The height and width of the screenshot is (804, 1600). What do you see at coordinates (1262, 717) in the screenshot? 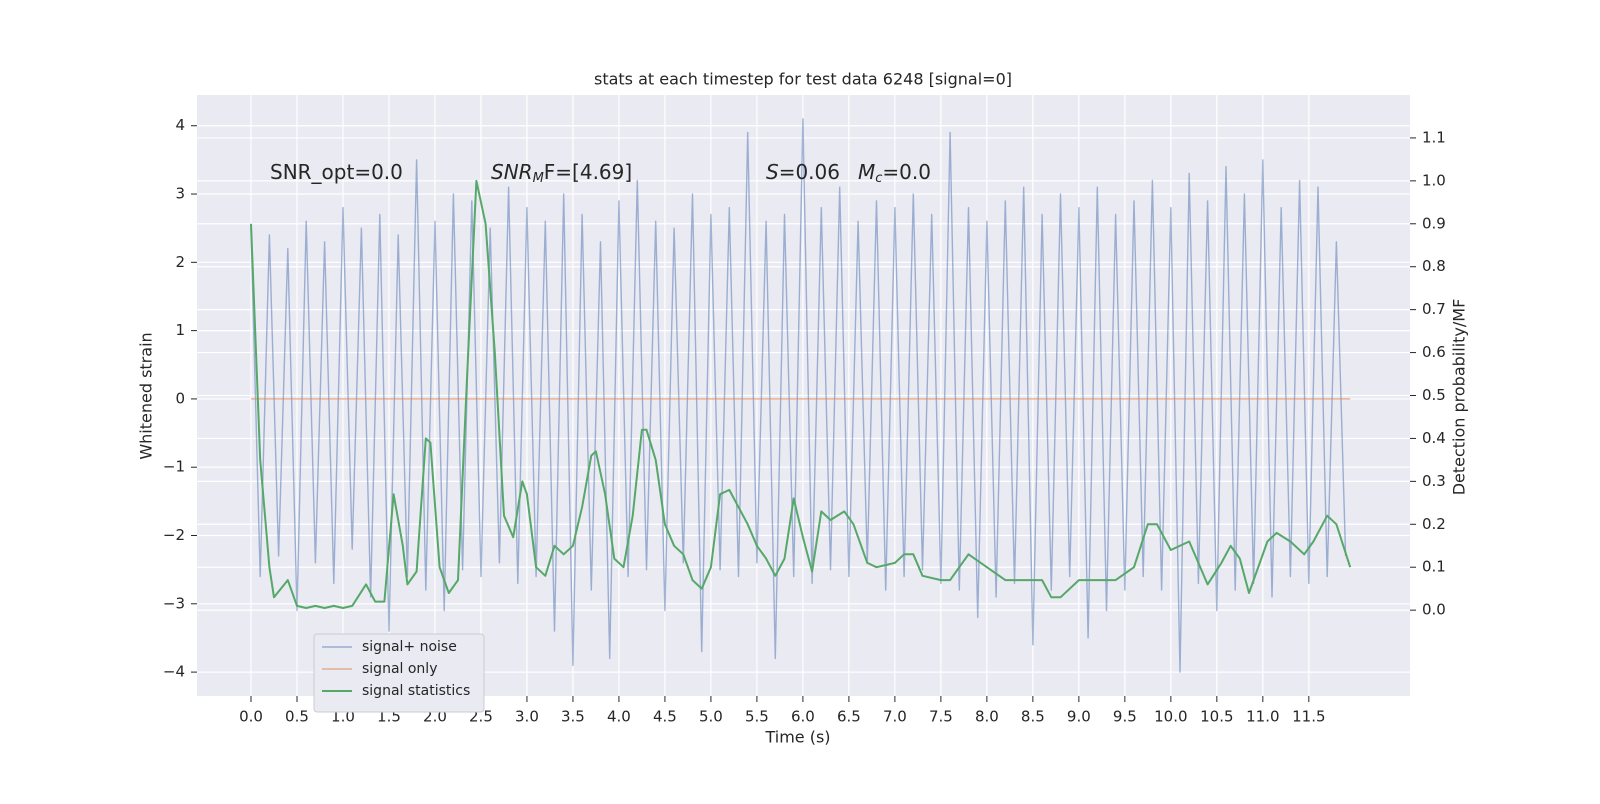
I see `x-tick-label: 11.0` at bounding box center [1262, 717].